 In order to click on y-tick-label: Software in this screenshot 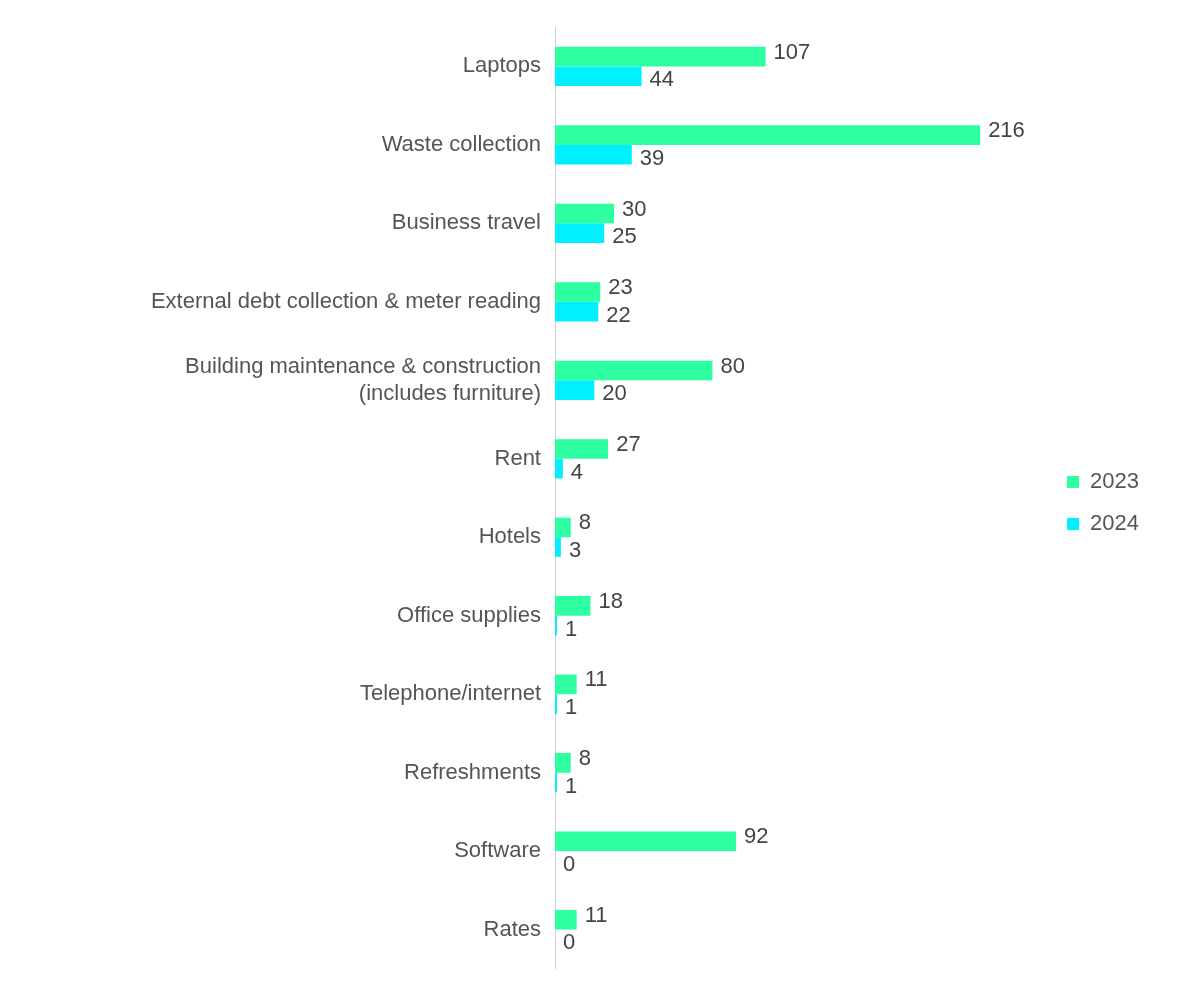, I will do `click(497, 850)`.